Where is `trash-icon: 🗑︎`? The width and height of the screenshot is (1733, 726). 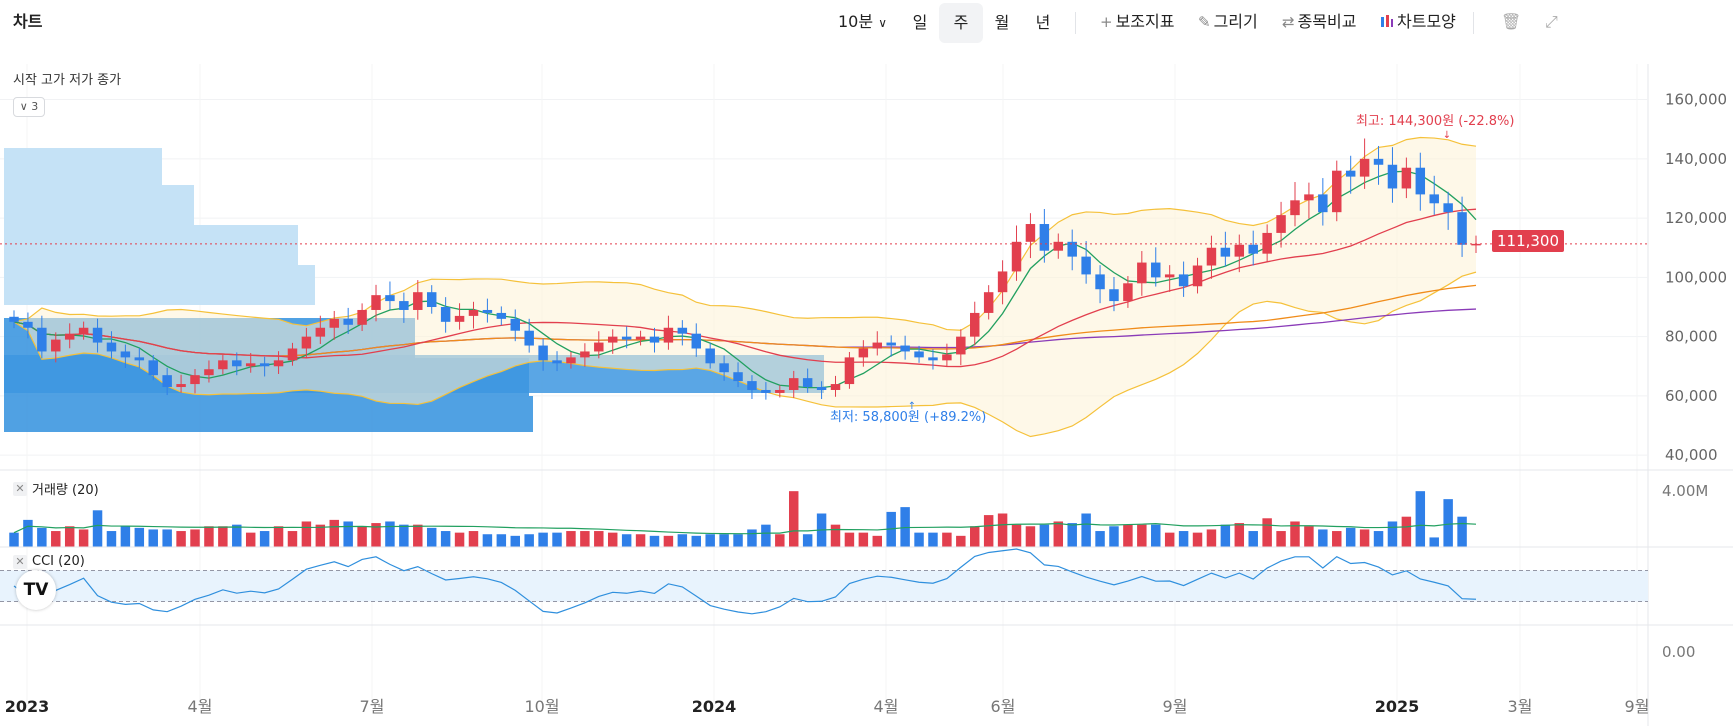
trash-icon: 🗑︎ is located at coordinates (1511, 21).